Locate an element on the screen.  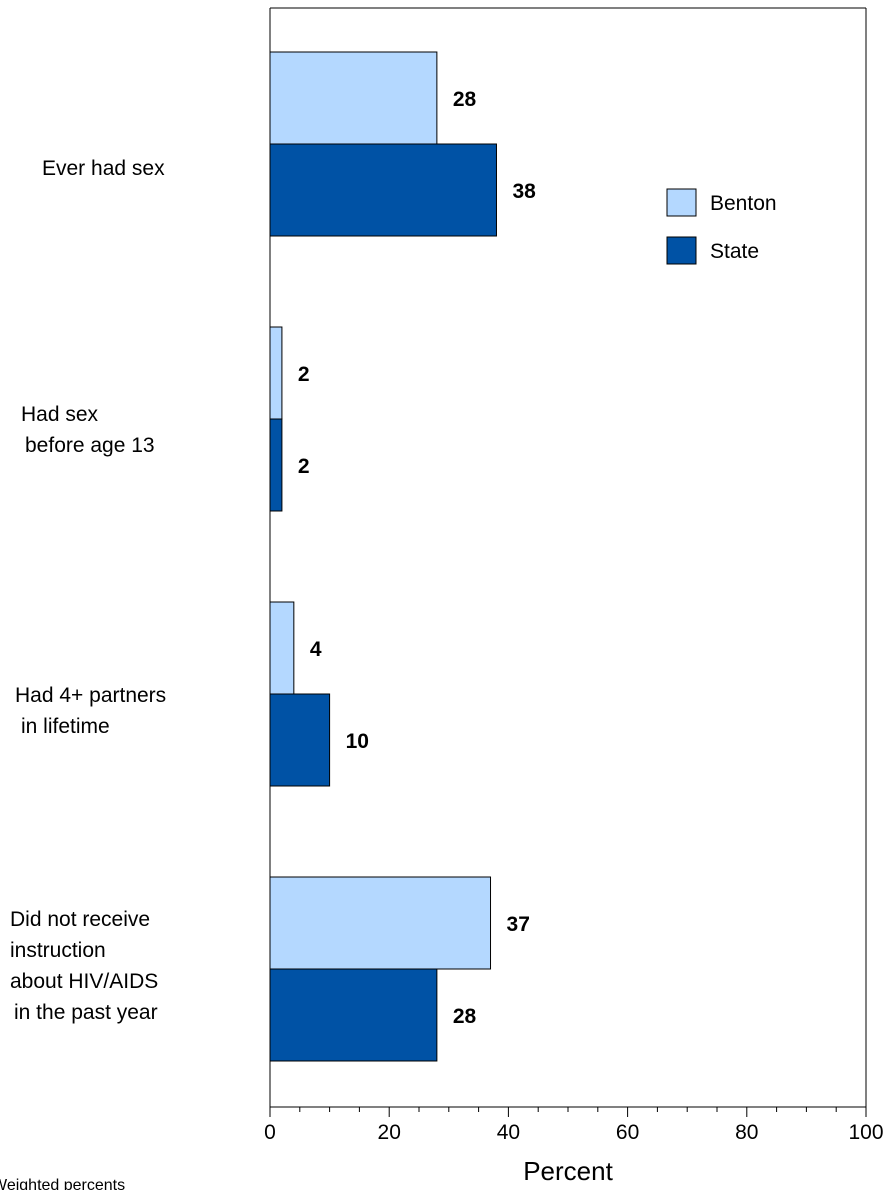
value-label-state-0: 38 is located at coordinates (524, 191).